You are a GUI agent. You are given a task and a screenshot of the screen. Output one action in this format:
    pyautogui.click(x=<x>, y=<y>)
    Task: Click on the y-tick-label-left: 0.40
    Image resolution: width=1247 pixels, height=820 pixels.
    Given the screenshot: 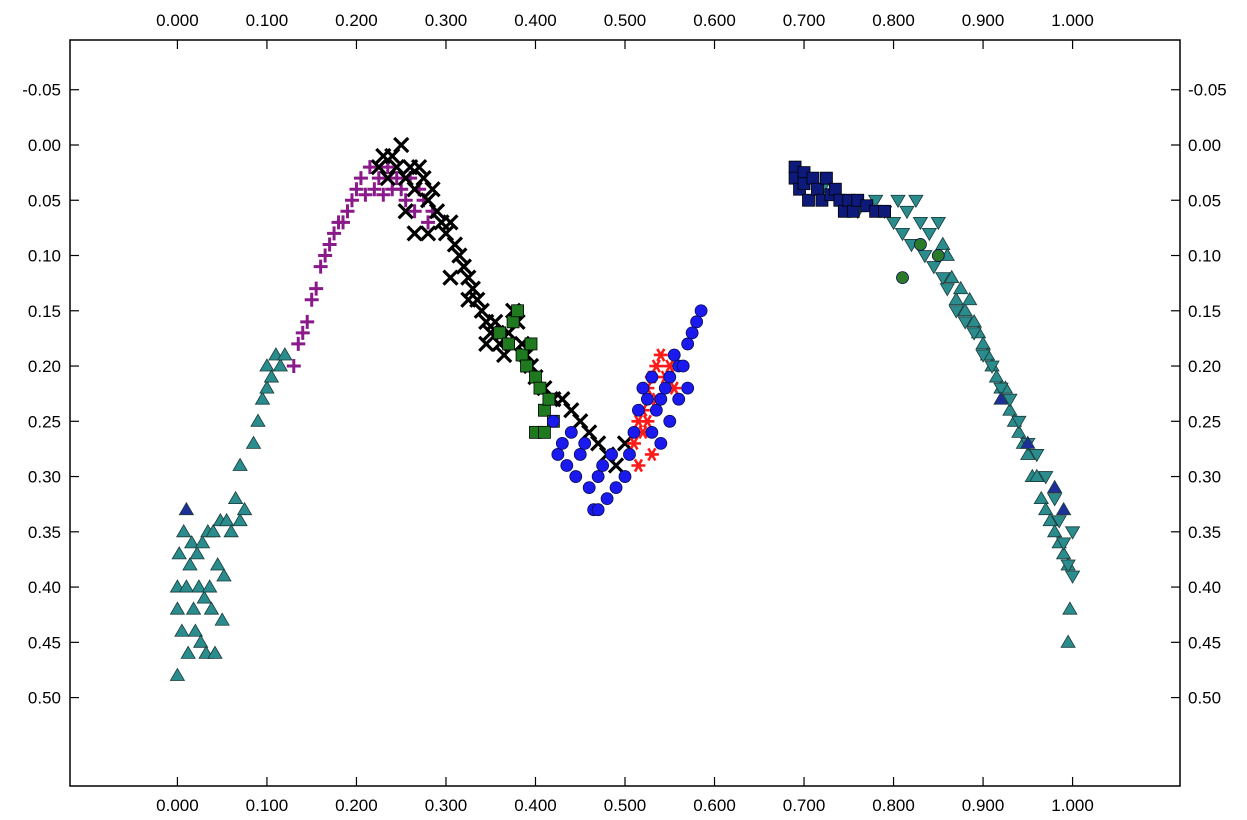 What is the action you would take?
    pyautogui.click(x=44, y=587)
    